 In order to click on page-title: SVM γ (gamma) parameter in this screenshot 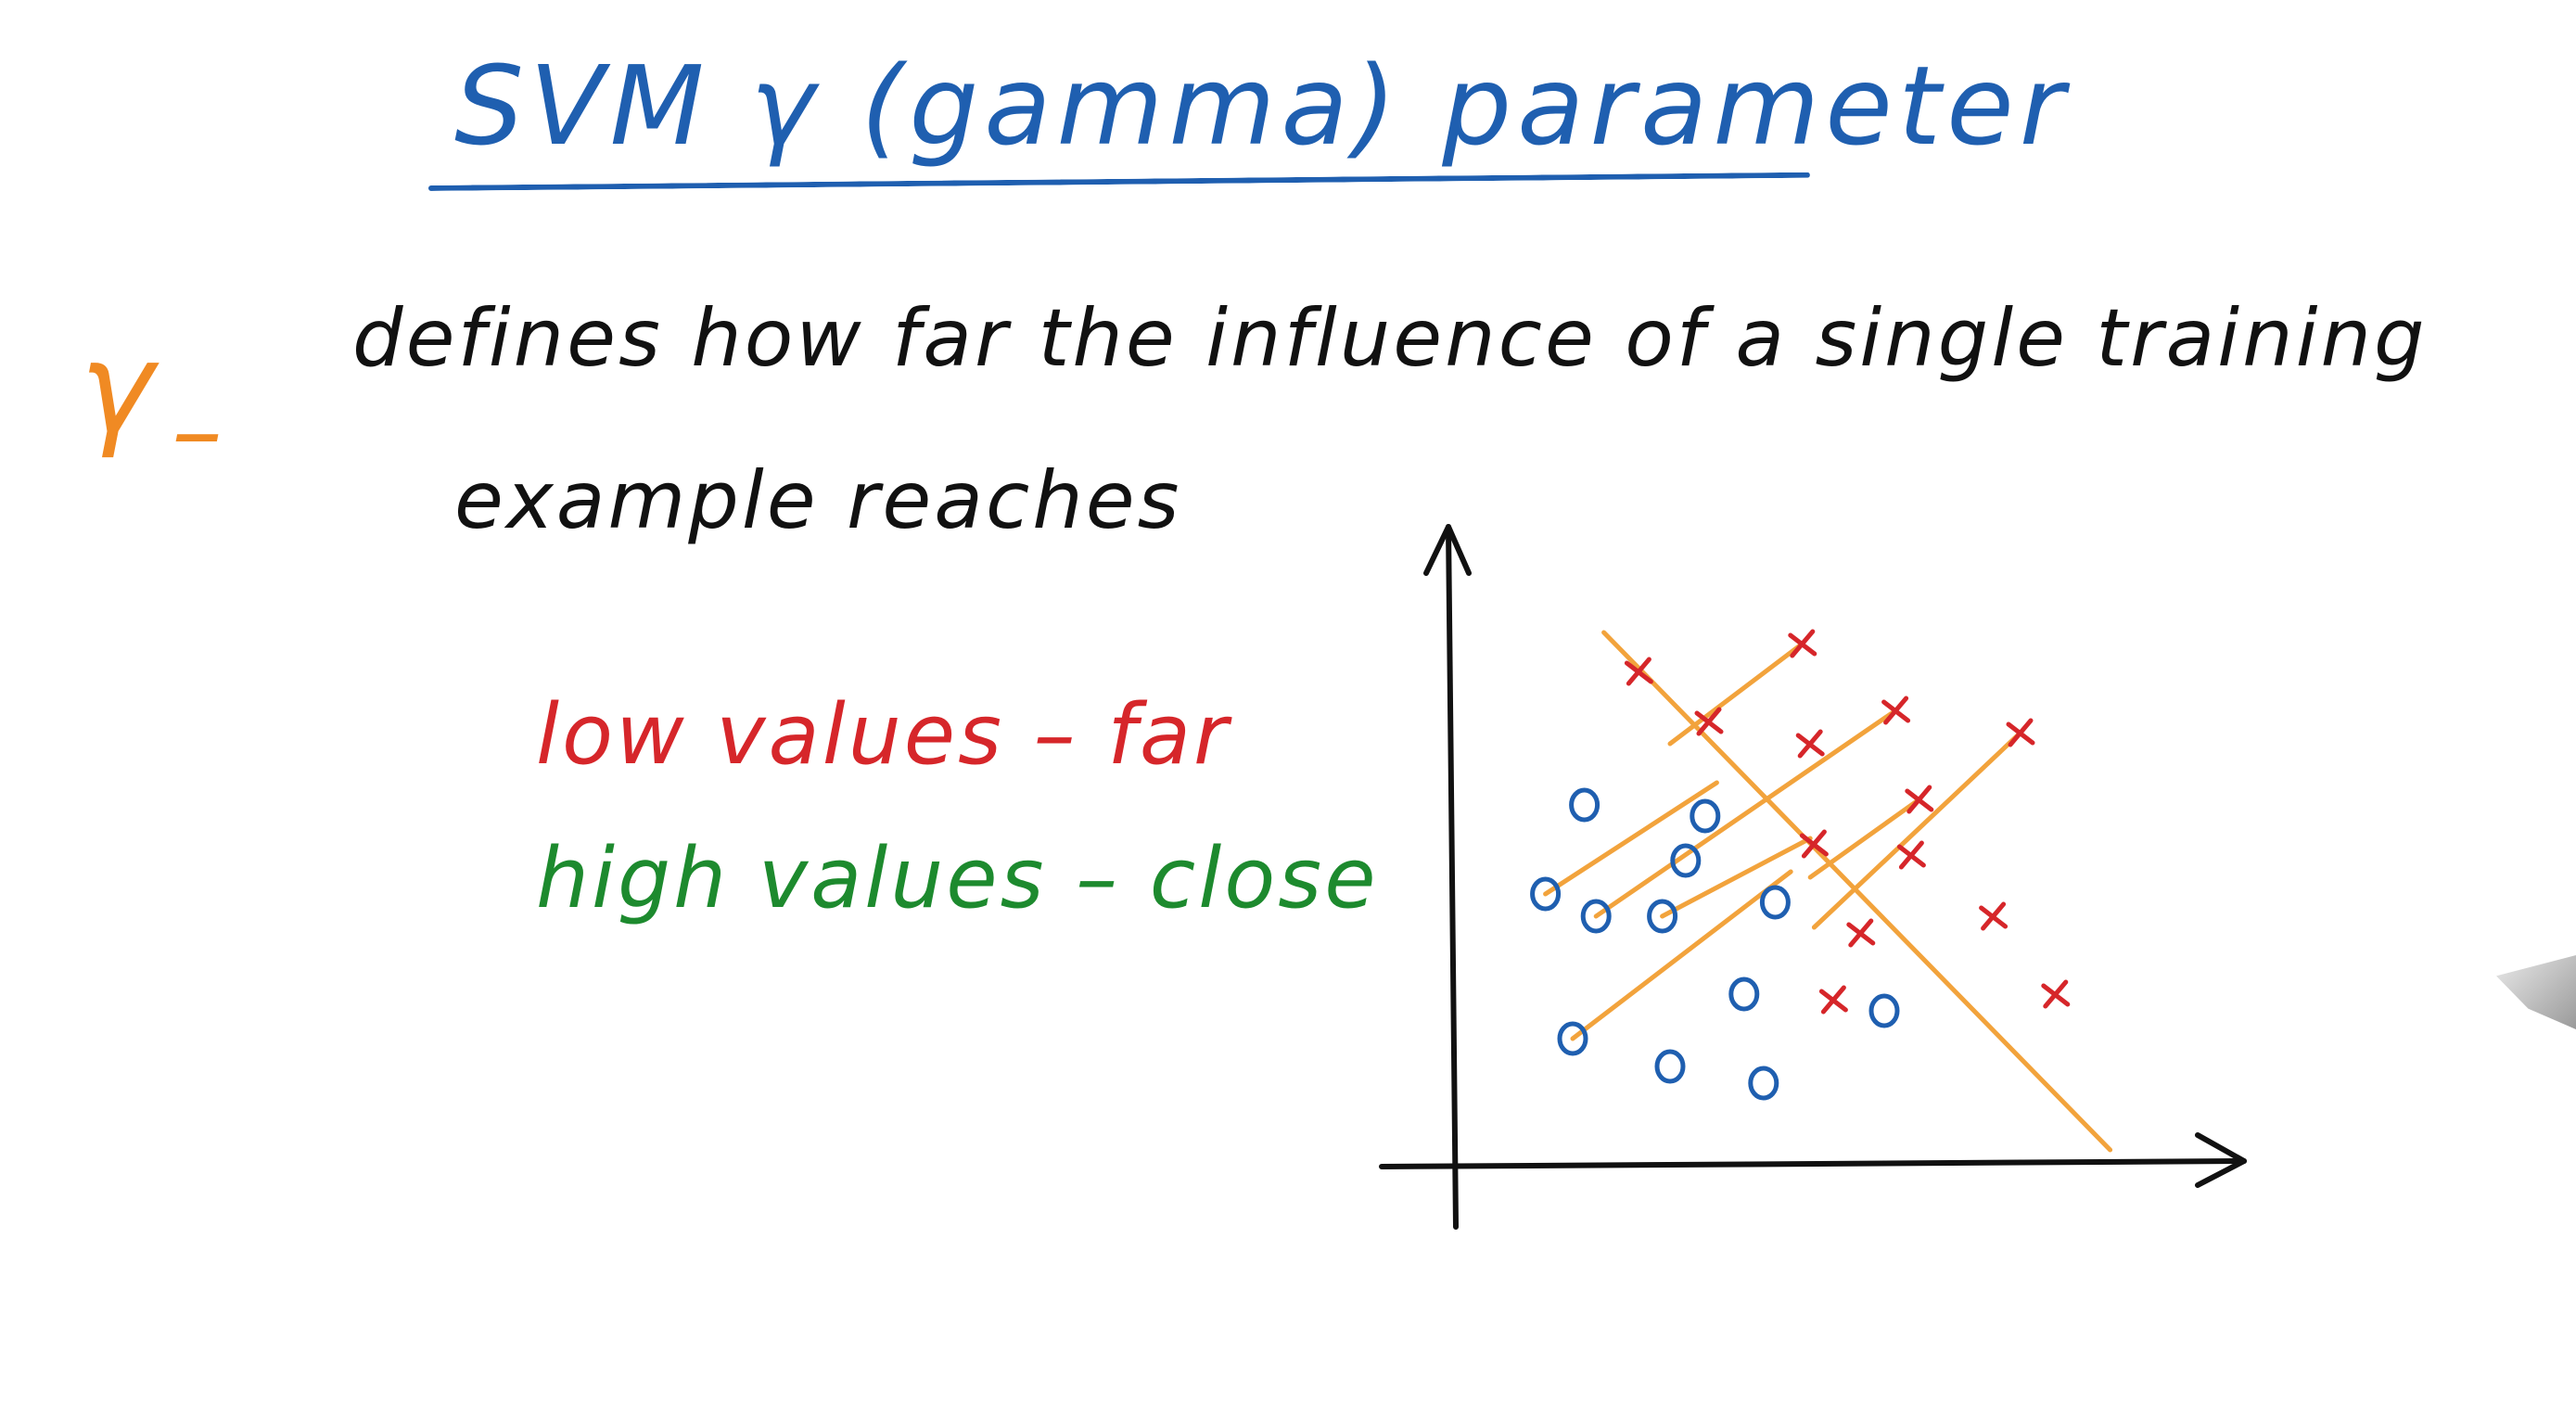, I will do `click(1263, 106)`.